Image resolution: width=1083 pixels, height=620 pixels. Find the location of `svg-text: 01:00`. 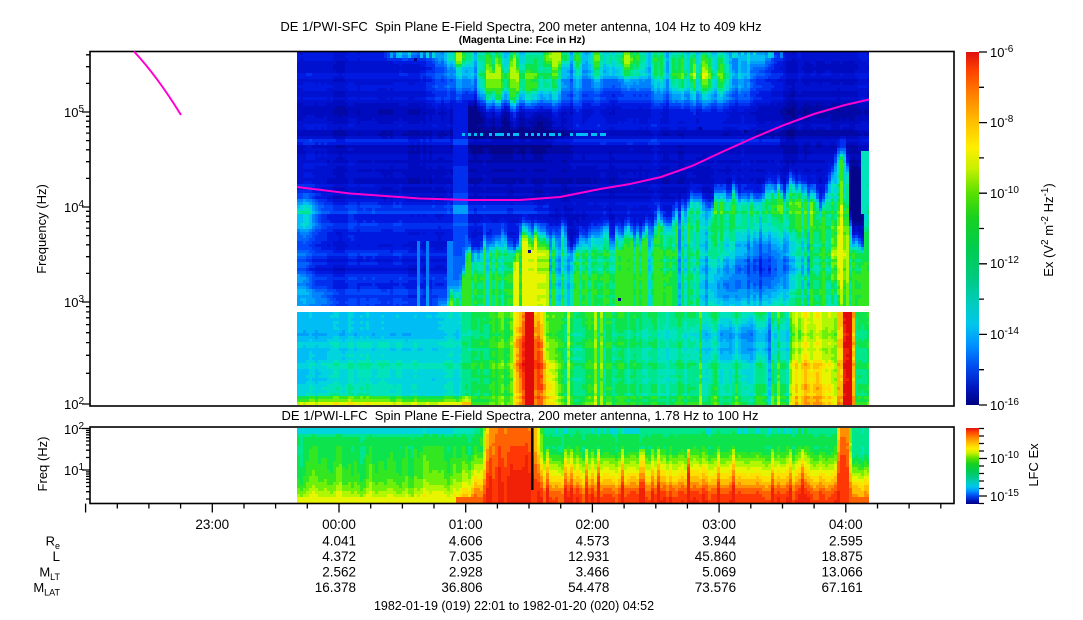

svg-text: 01:00 is located at coordinates (466, 524).